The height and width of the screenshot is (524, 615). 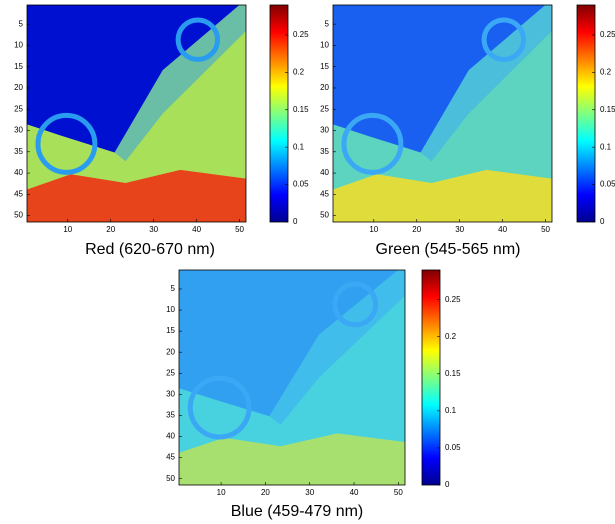 What do you see at coordinates (448, 249) in the screenshot?
I see `caption: Green (545-565 nm)` at bounding box center [448, 249].